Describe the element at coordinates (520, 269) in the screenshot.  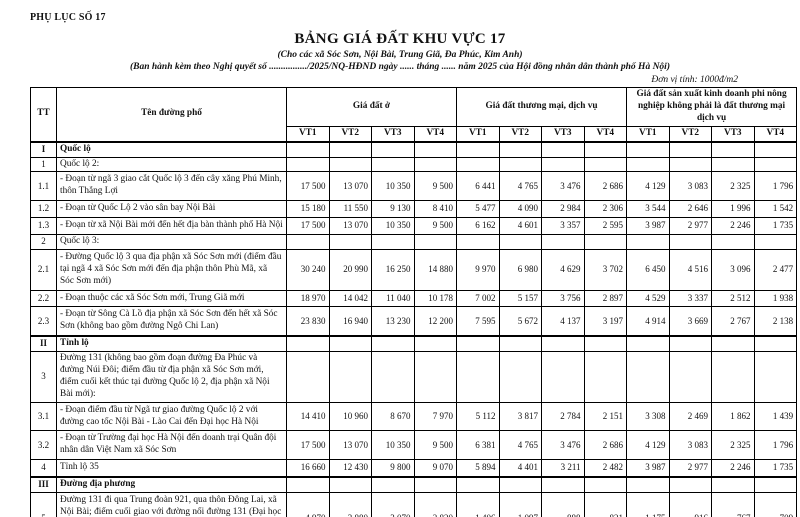
I see `price-value: 6 980` at that location.